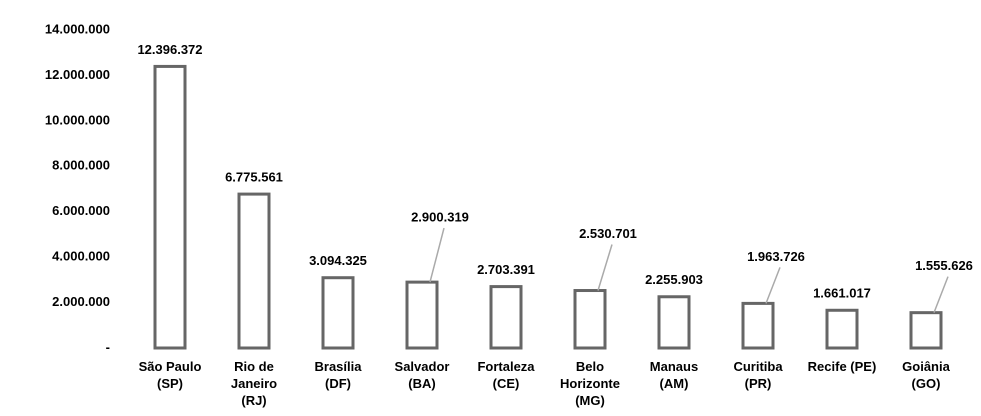 The image size is (981, 416). Describe the element at coordinates (776, 256) in the screenshot. I see `value-label: 1.963.726` at that location.